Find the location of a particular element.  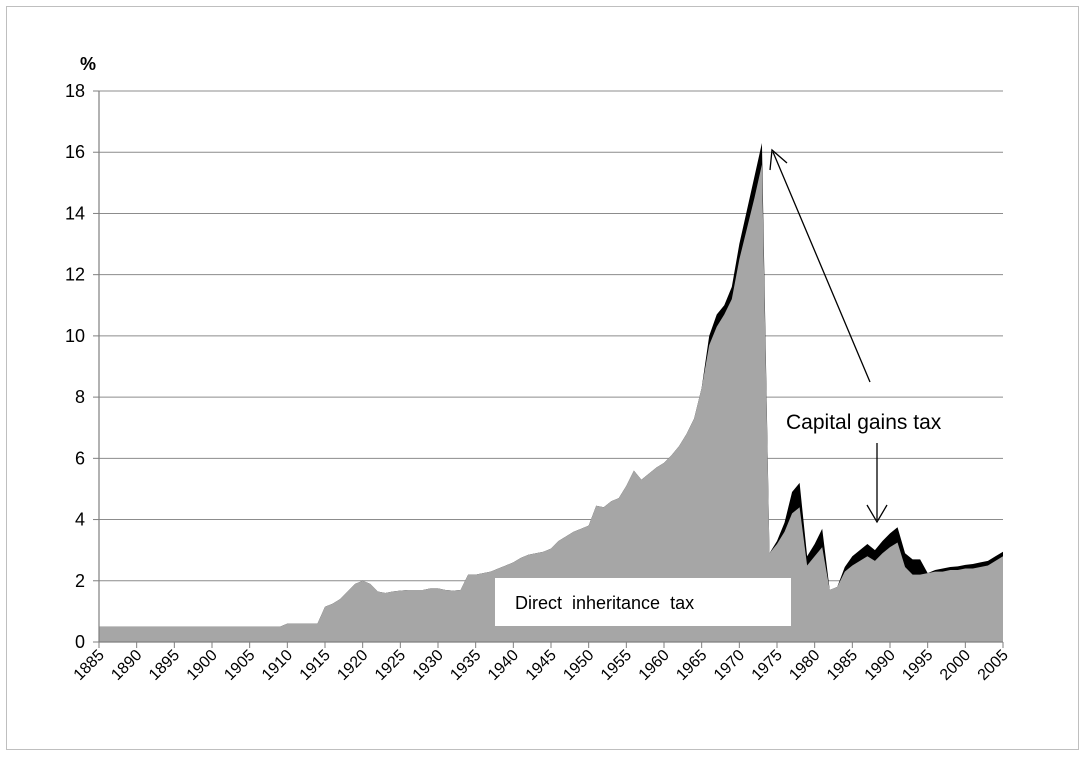

x-tick-label-1905: 1905 is located at coordinates (239, 665).